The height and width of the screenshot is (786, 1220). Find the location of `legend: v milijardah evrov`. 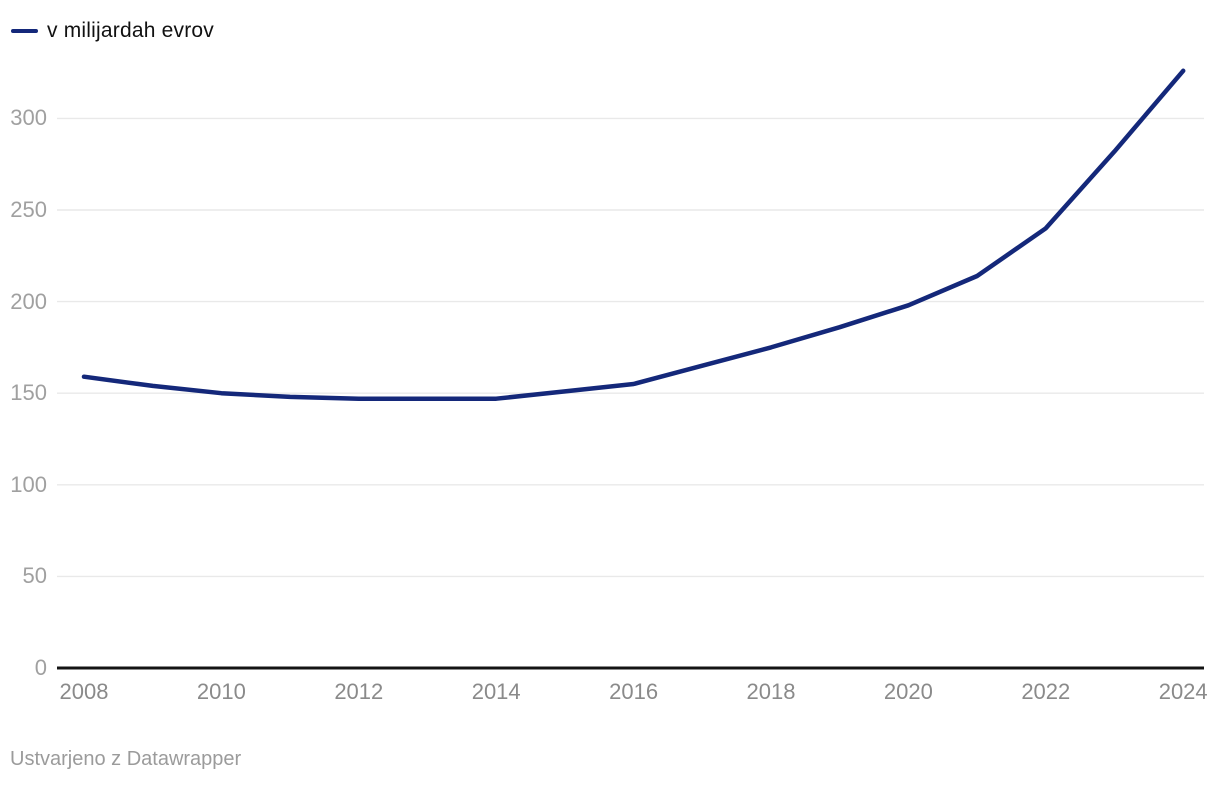

legend: v milijardah evrov is located at coordinates (112, 31).